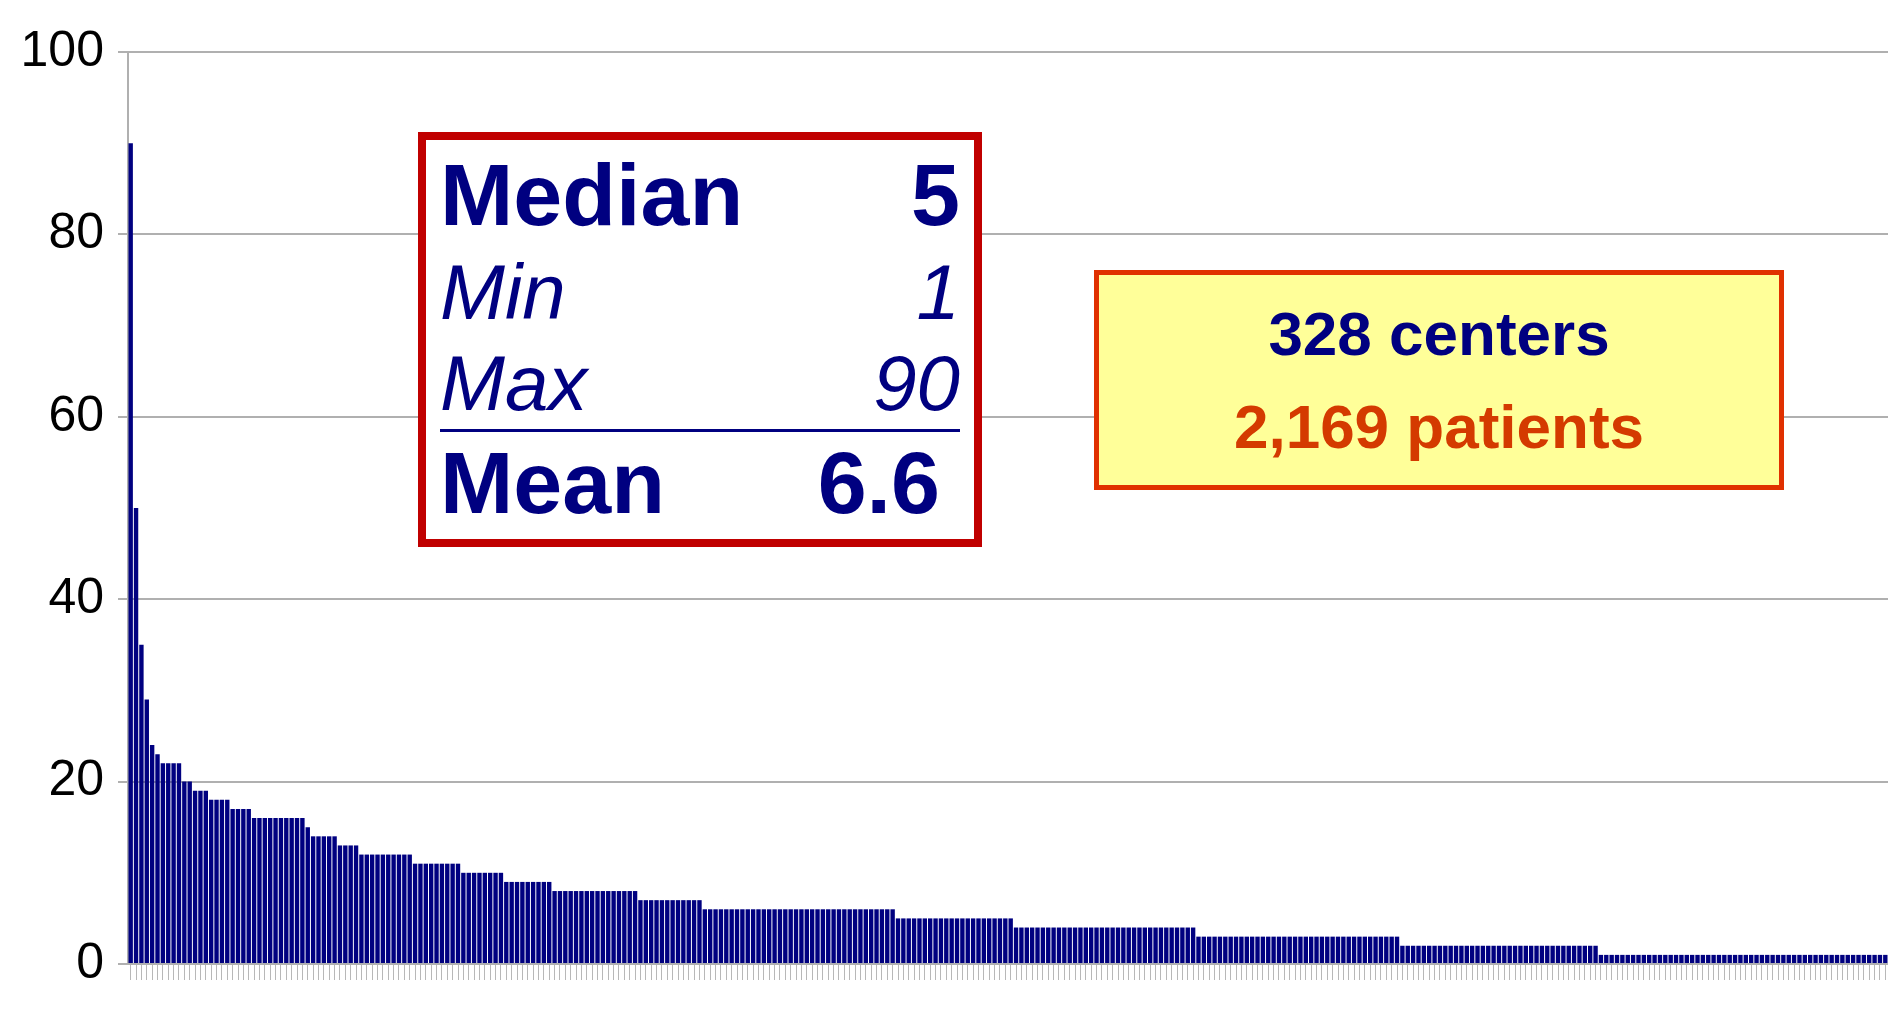 This screenshot has height=1017, width=1895. Describe the element at coordinates (76, 778) in the screenshot. I see `y-tick-label: 20` at that location.